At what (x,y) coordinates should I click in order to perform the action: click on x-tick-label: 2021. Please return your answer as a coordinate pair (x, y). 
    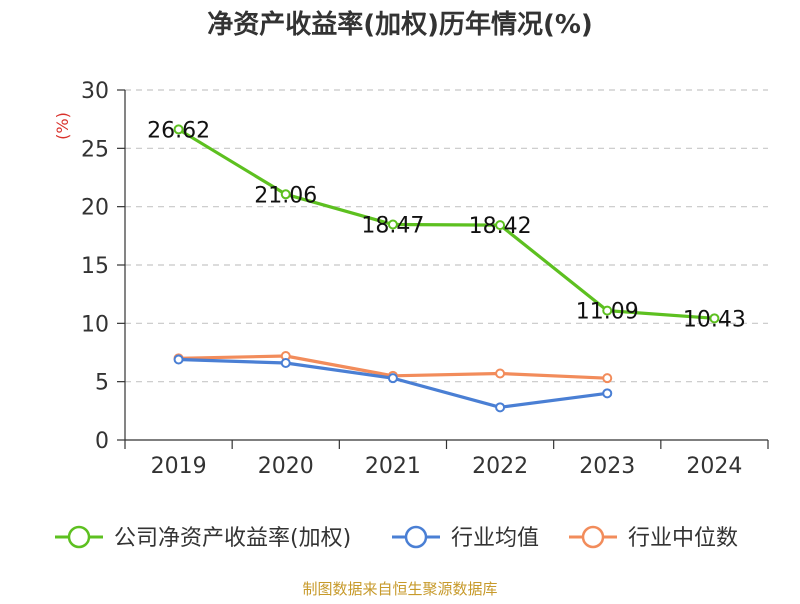
    Looking at the image, I should click on (393, 466).